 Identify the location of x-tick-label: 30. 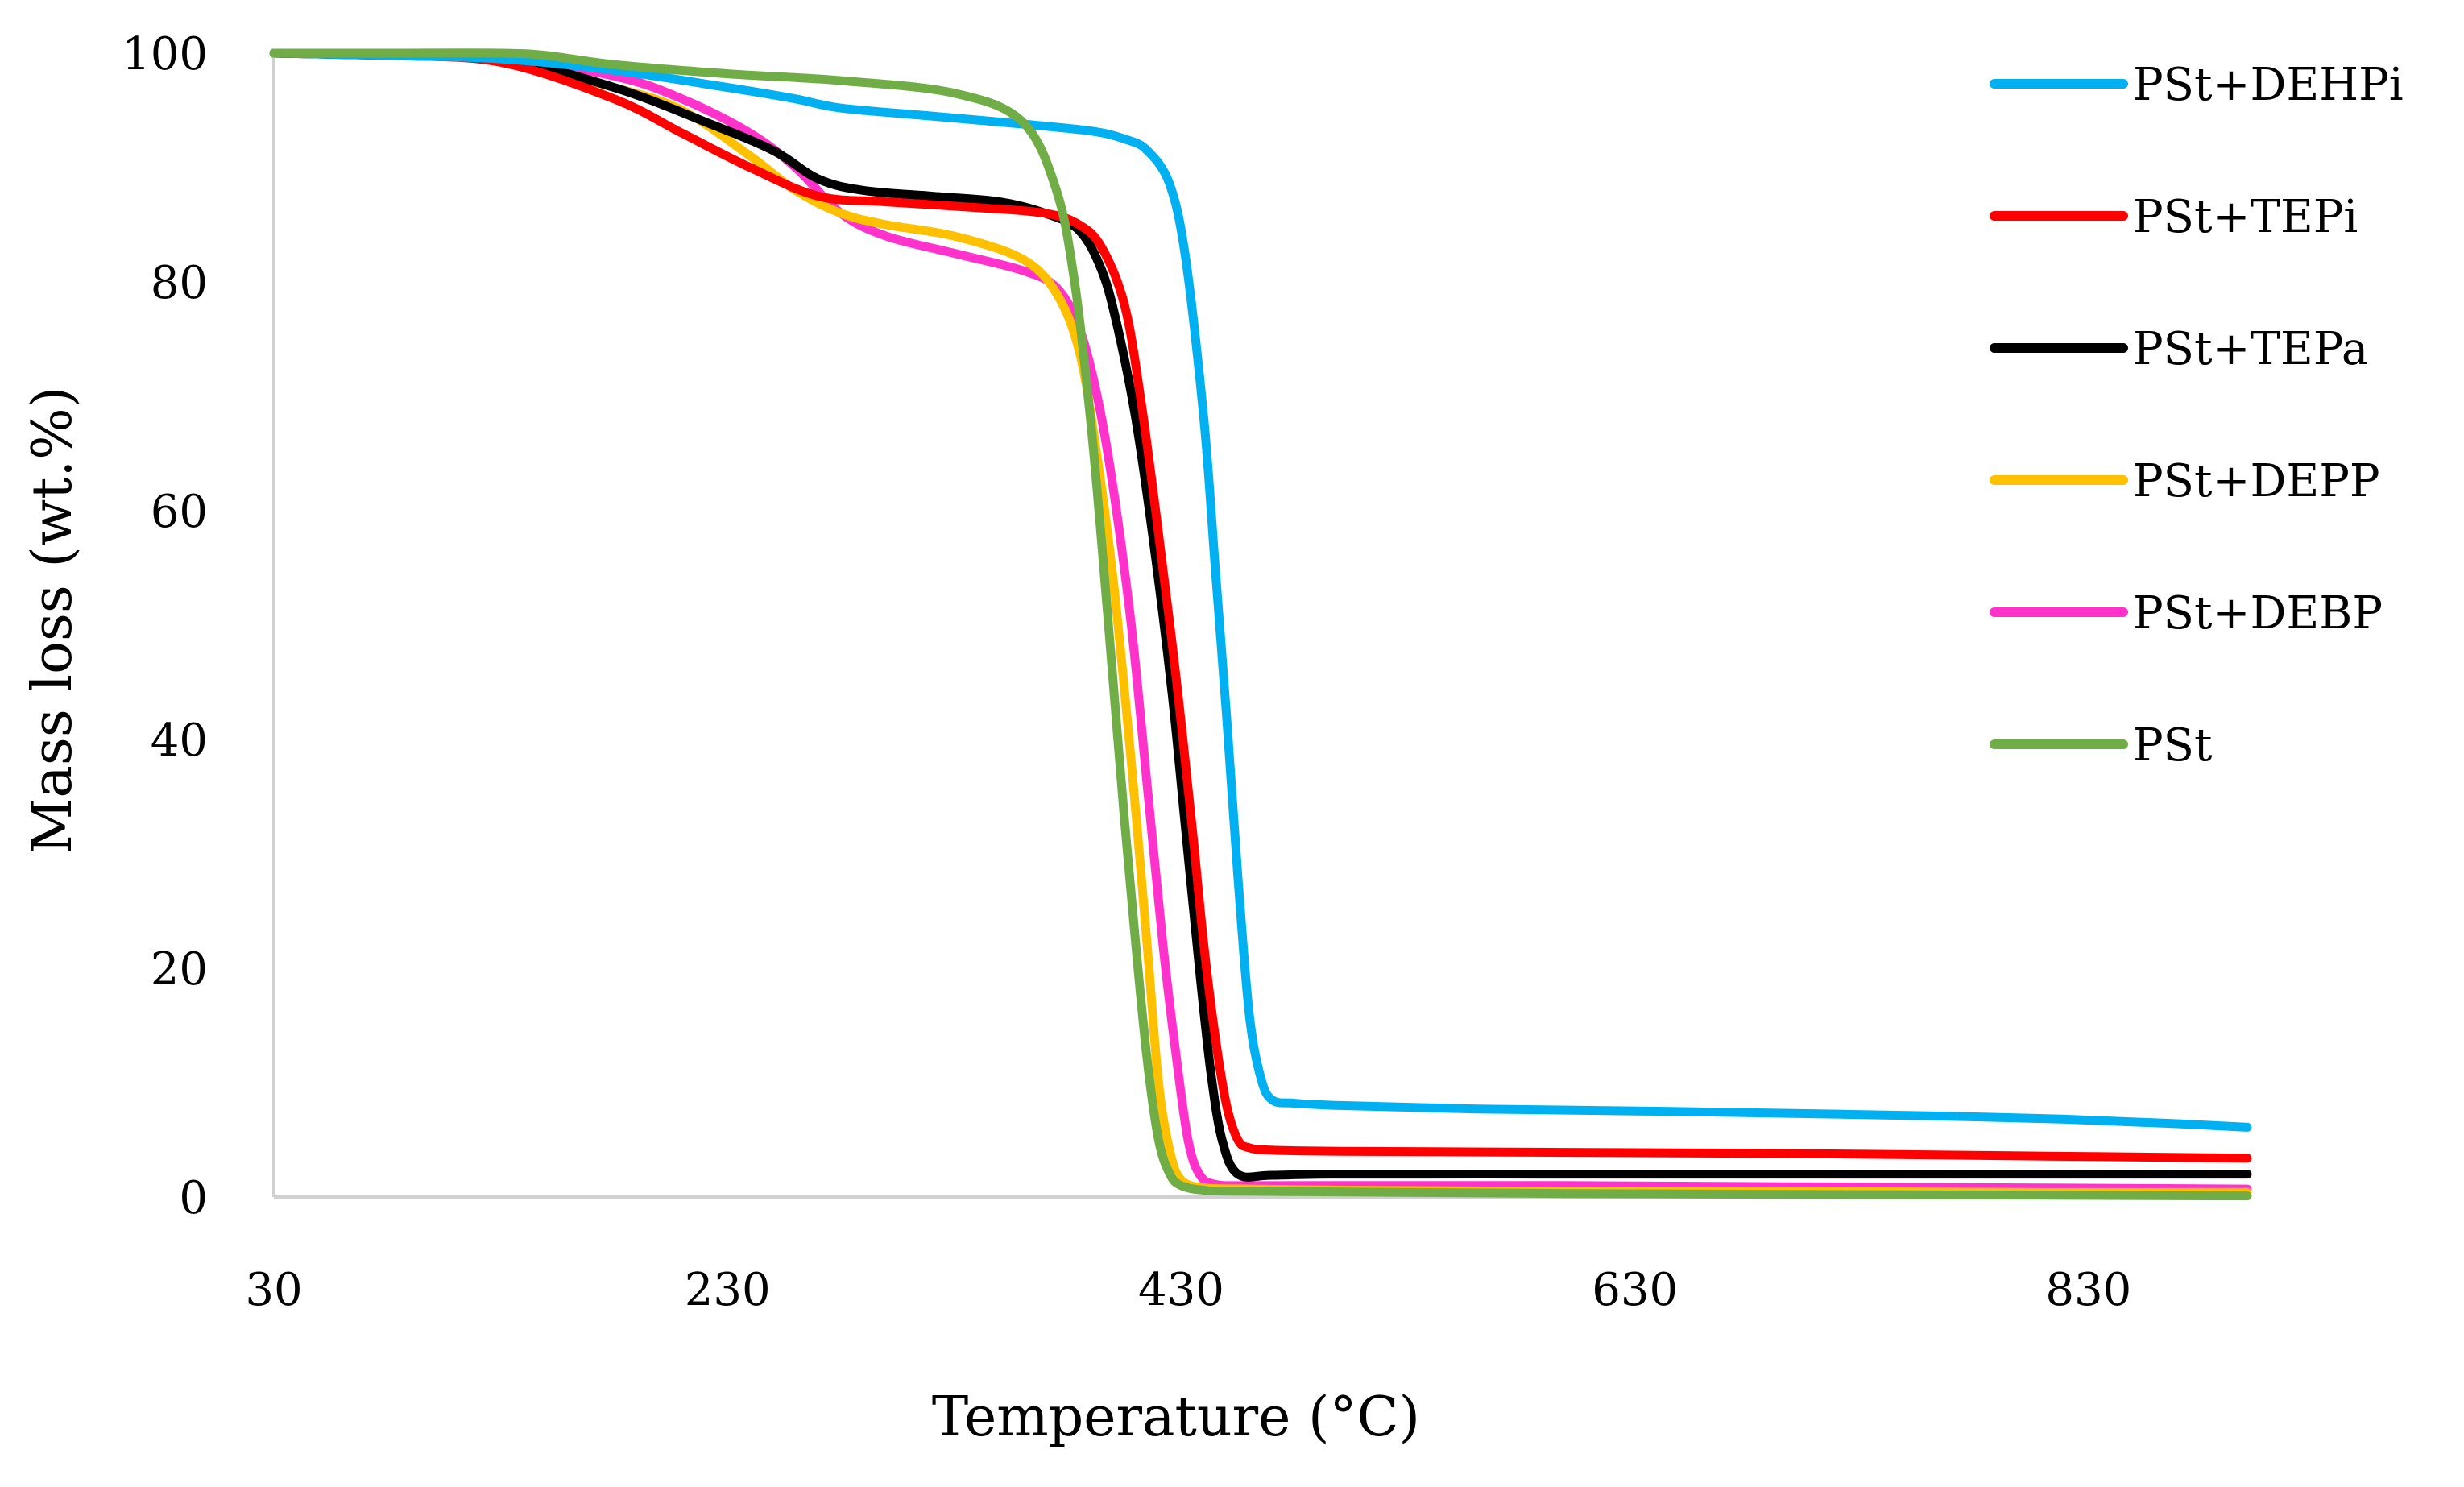
(273, 1290).